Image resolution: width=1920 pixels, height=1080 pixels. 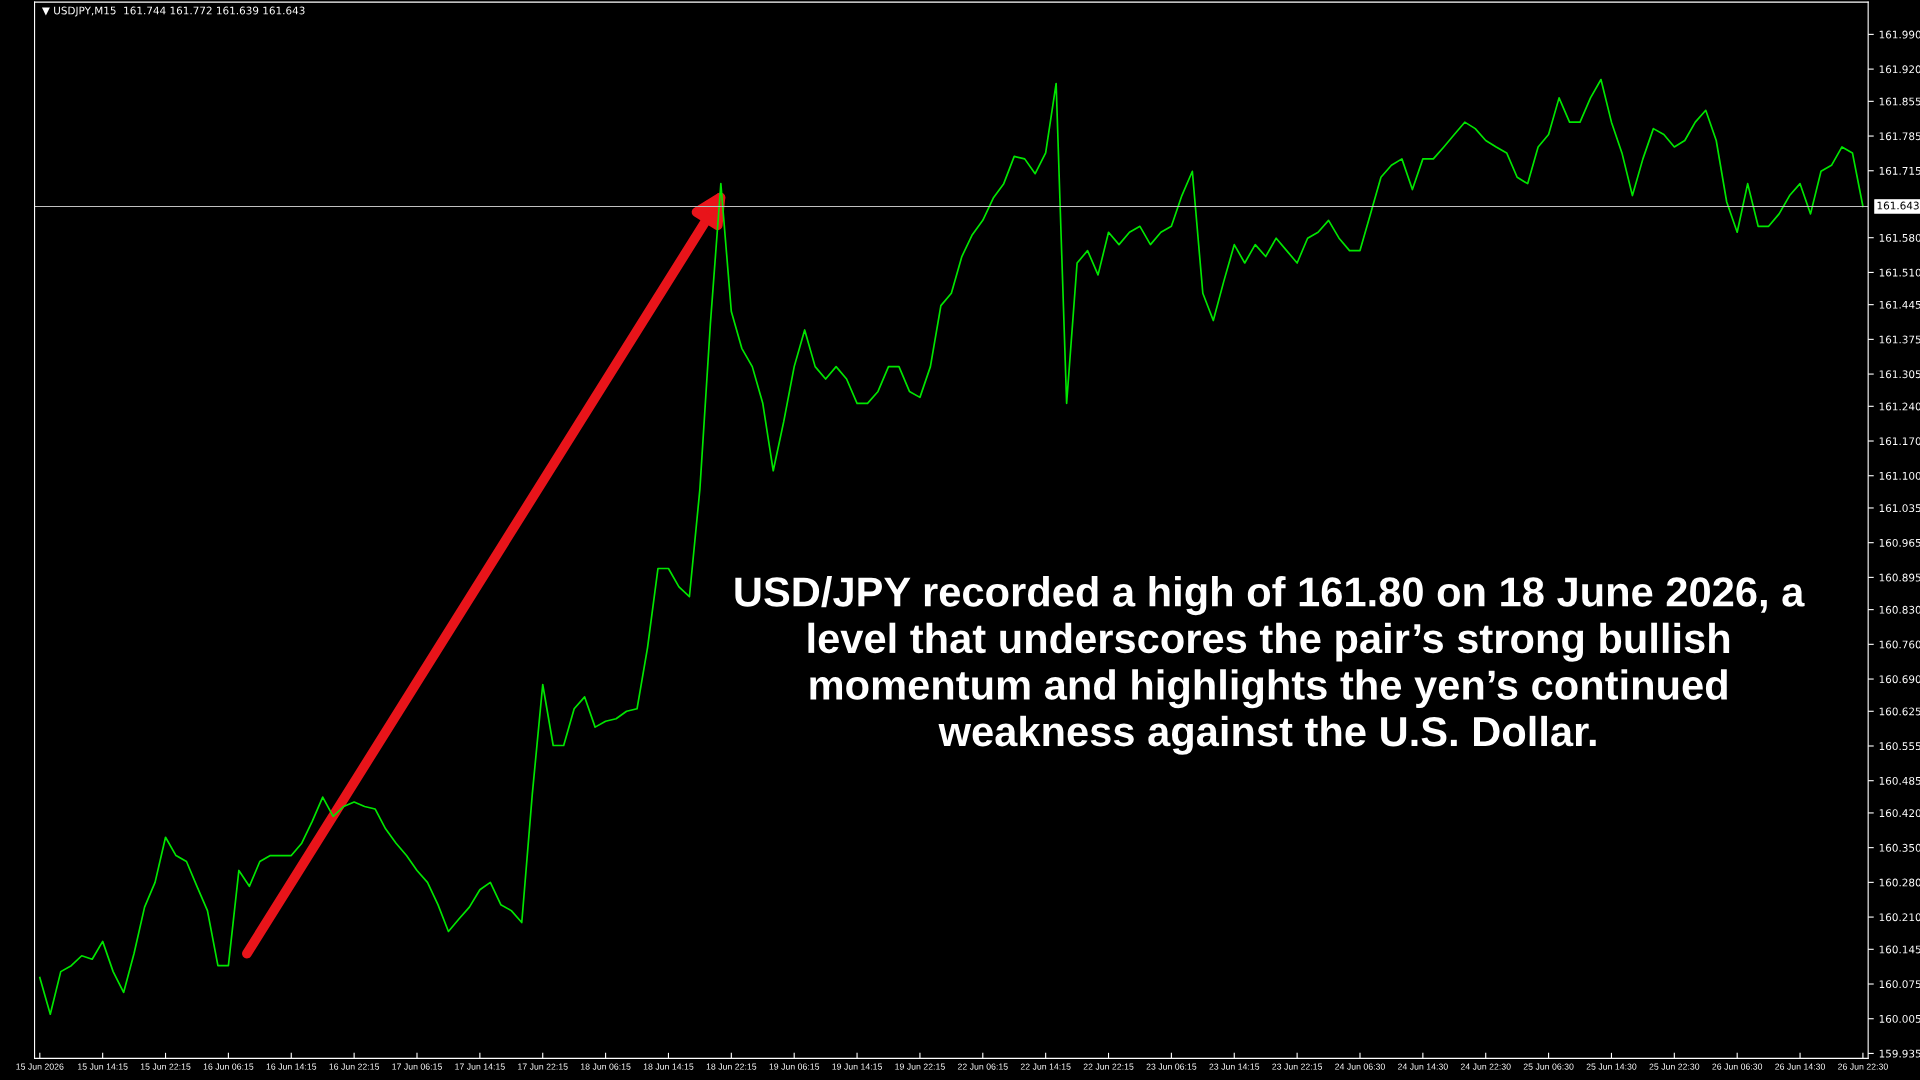 What do you see at coordinates (291, 1066) in the screenshot?
I see `x-tick-label: 16 Jun 14:15` at bounding box center [291, 1066].